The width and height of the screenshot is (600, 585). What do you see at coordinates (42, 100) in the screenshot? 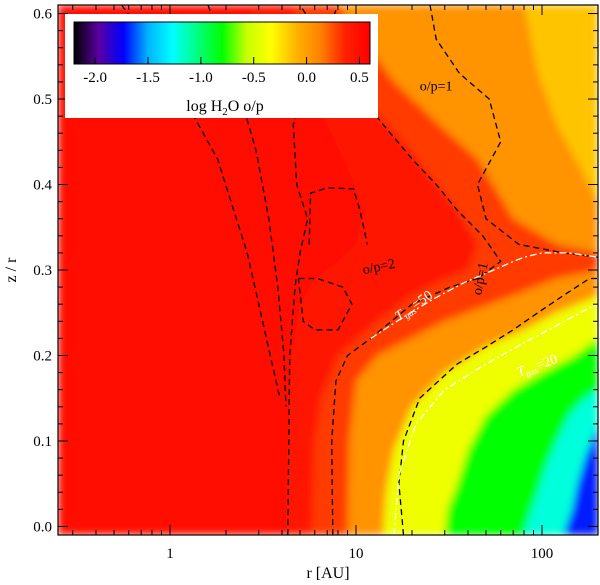
I see `y-tick-label: 0.5` at bounding box center [42, 100].